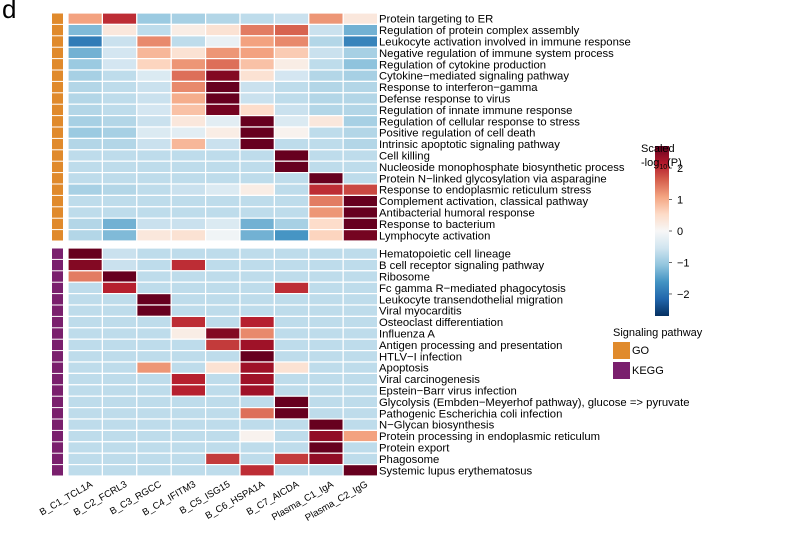 This screenshot has height=535, width=790. I want to click on row-label: Cell killing, so click(404, 157).